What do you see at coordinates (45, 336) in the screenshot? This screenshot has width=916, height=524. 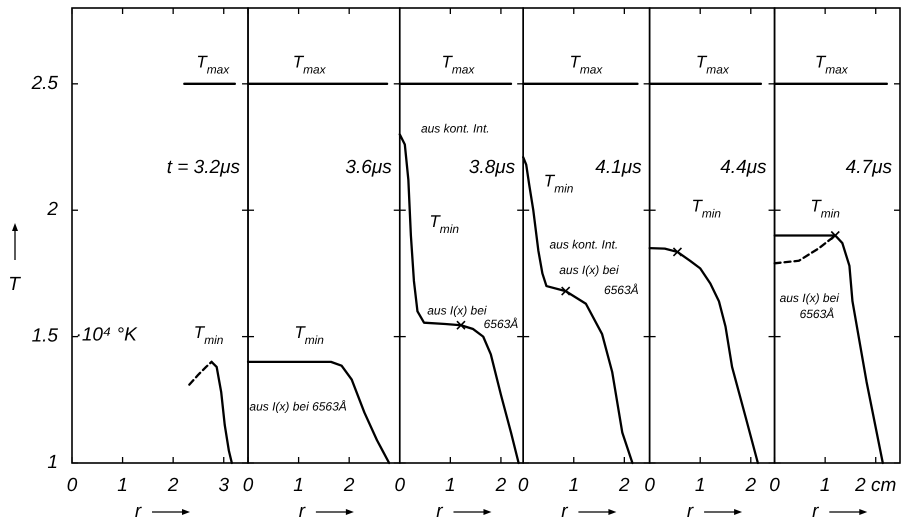 I see `y-tick-label: 1.5` at bounding box center [45, 336].